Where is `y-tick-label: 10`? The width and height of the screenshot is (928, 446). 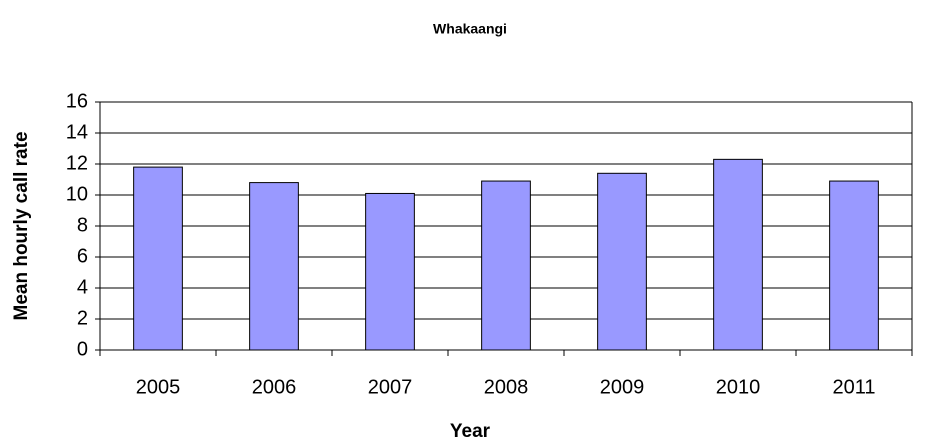 y-tick-label: 10 is located at coordinates (77, 194).